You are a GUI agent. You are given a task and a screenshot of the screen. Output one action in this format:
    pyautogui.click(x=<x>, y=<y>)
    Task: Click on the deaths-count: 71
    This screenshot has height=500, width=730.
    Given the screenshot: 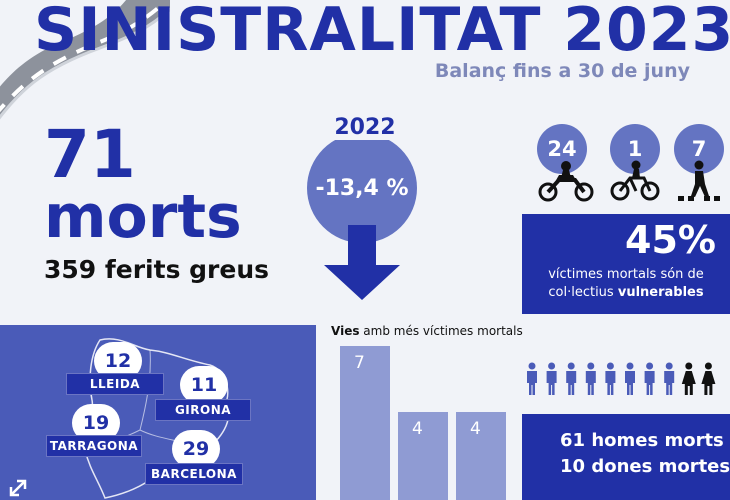 What is the action you would take?
    pyautogui.click(x=90, y=154)
    